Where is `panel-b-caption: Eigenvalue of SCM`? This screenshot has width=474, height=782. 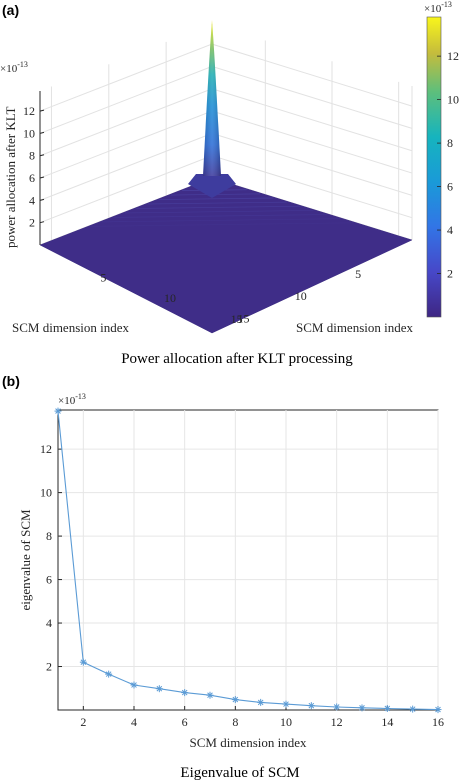 panel-b-caption: Eigenvalue of SCM is located at coordinates (239, 773).